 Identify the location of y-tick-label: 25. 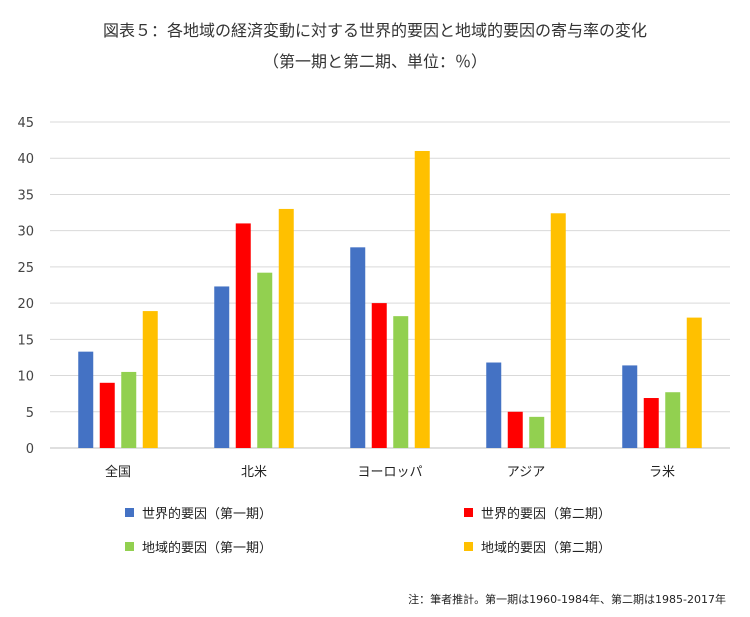
(25, 268).